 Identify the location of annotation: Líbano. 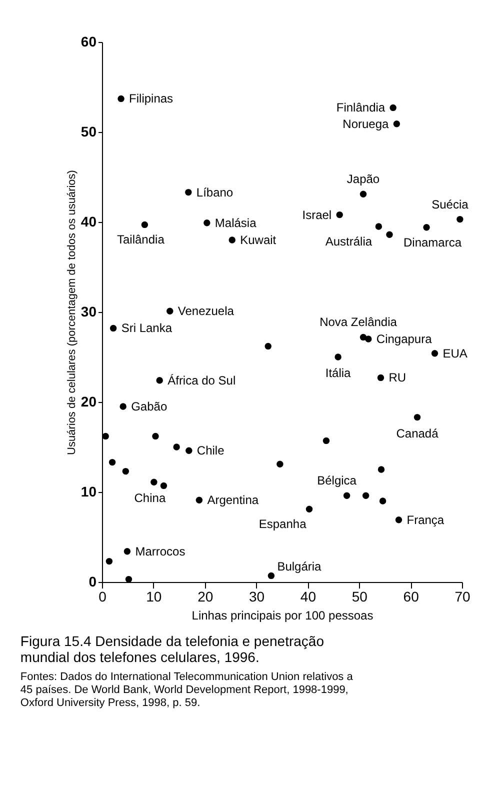
(215, 192).